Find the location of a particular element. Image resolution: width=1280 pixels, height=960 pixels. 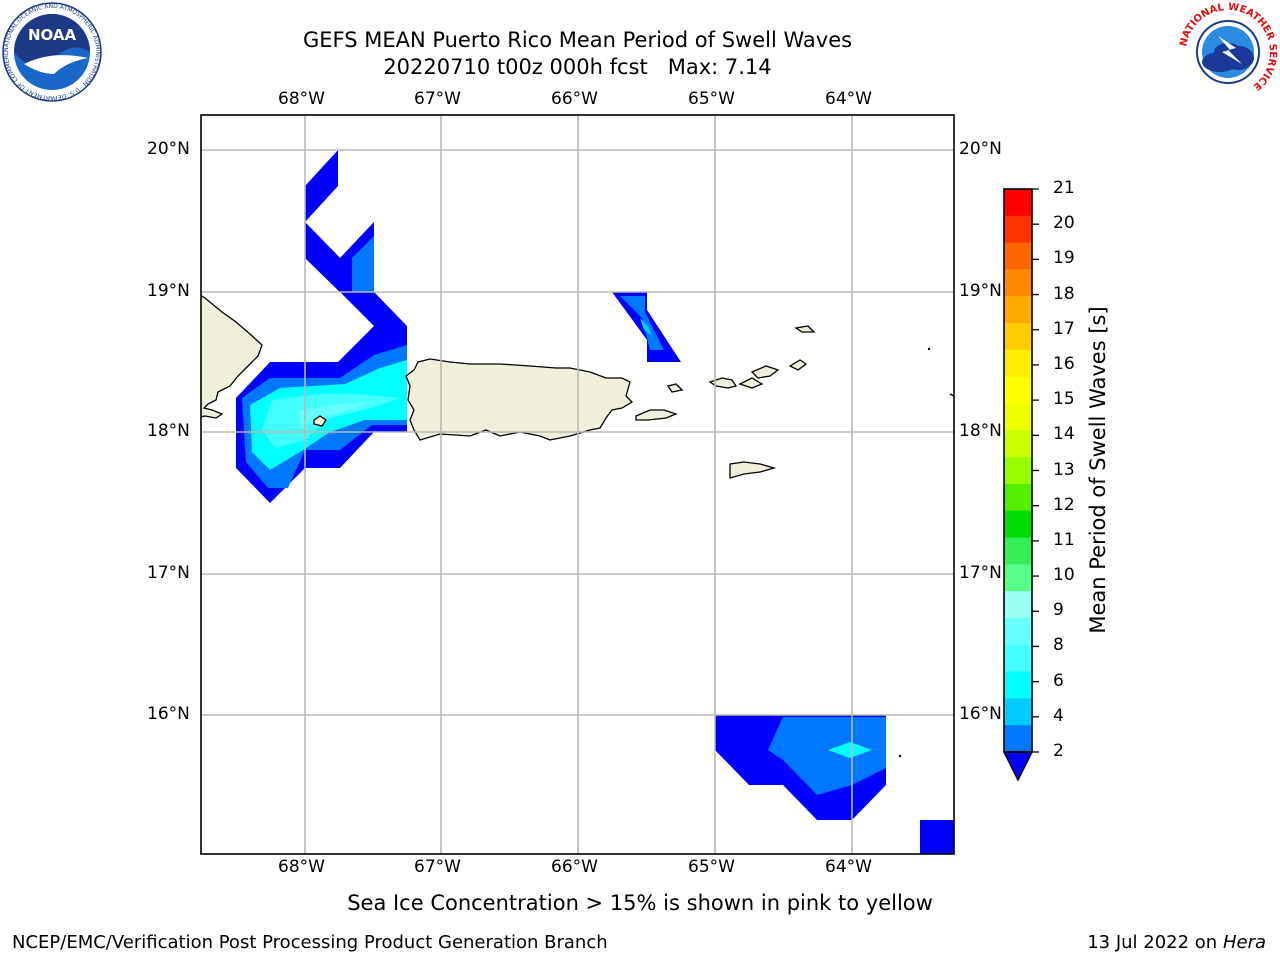

colorbar-tick-label: 17 is located at coordinates (1064, 328).